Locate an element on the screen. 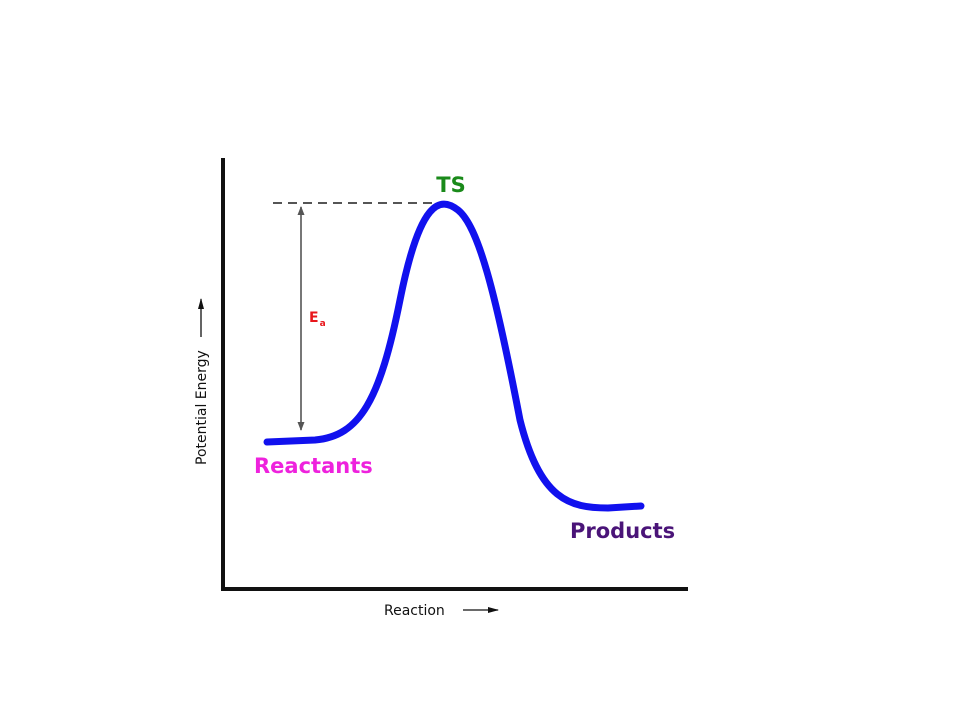  y-axis-label-group: Potential Energy is located at coordinates (202, 381).